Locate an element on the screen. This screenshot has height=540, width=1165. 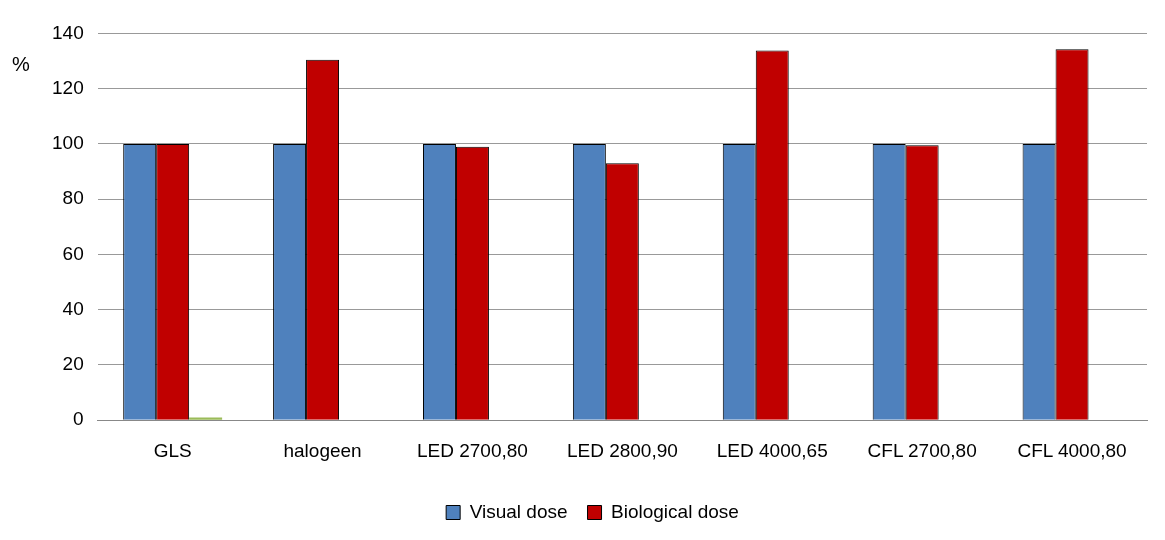
x-tick-label: GLS is located at coordinates (172, 450).